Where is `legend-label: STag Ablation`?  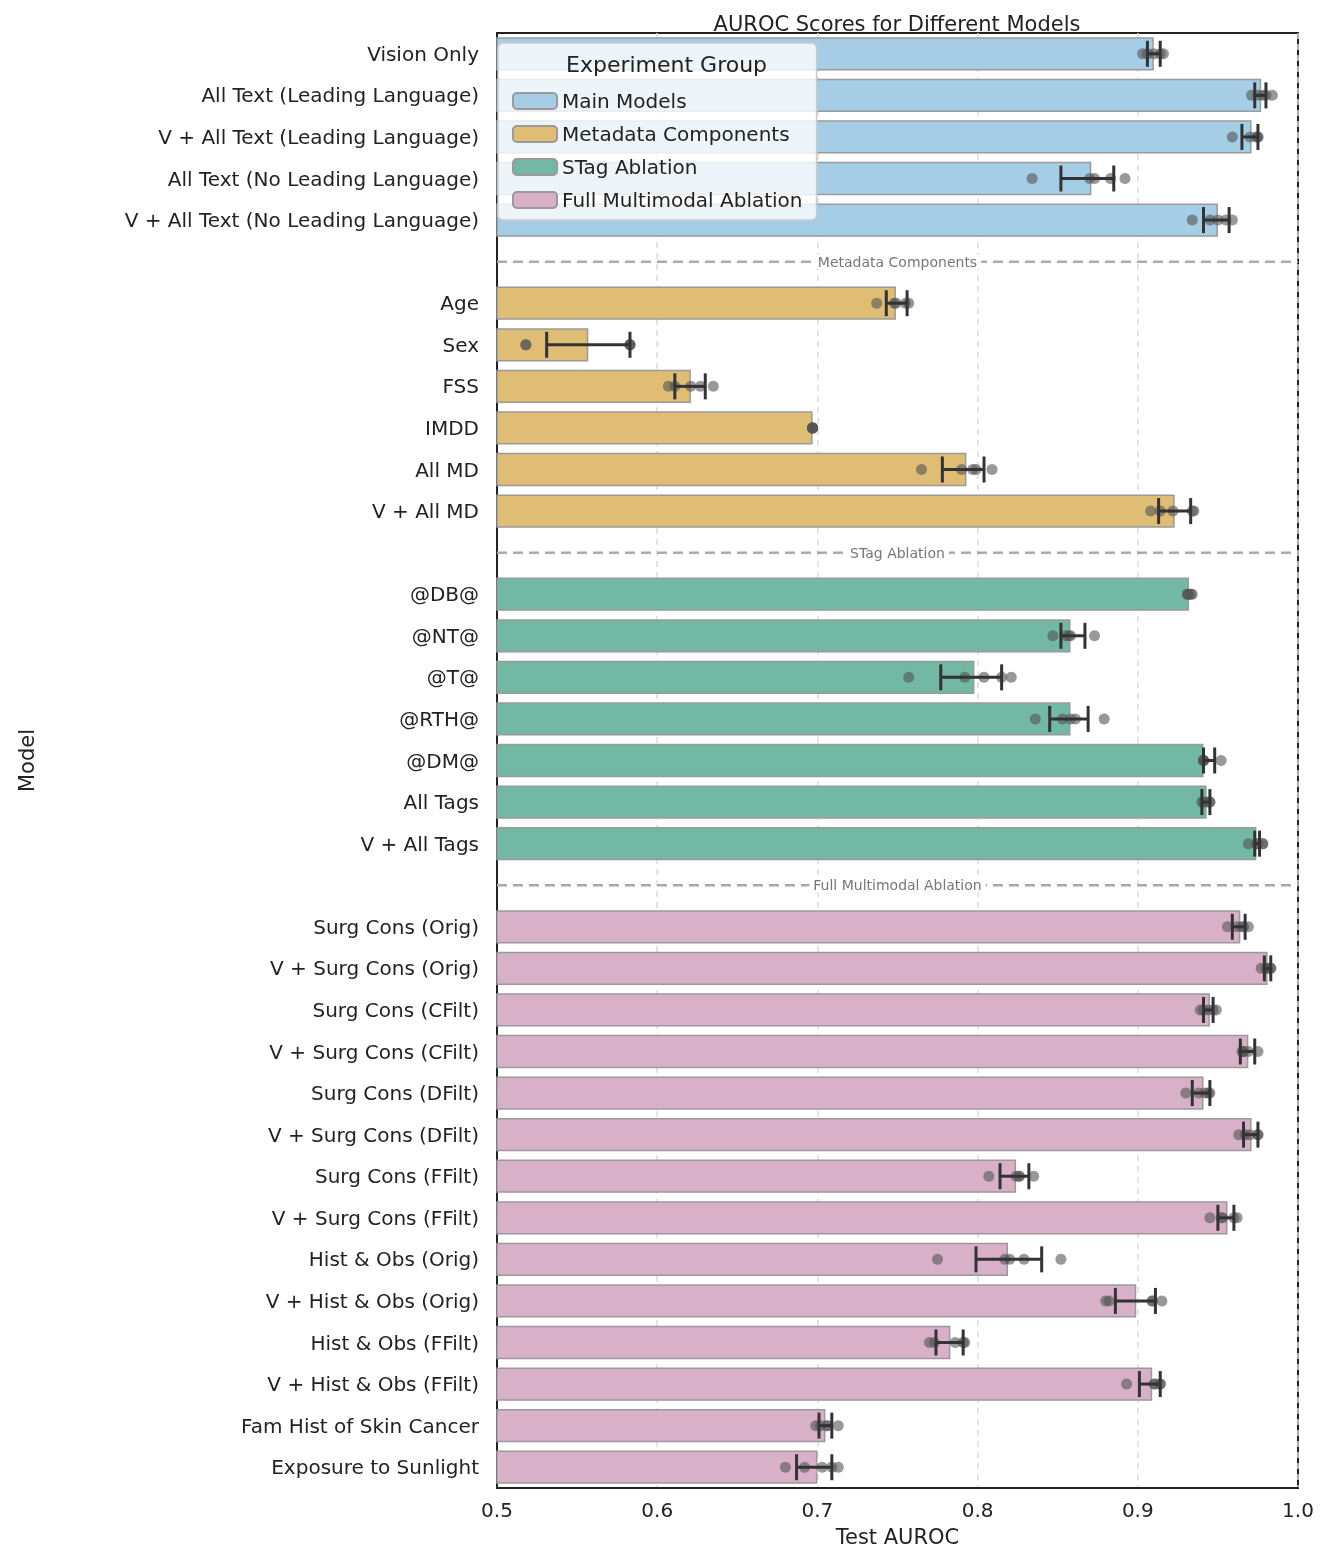
legend-label: STag Ablation is located at coordinates (630, 167).